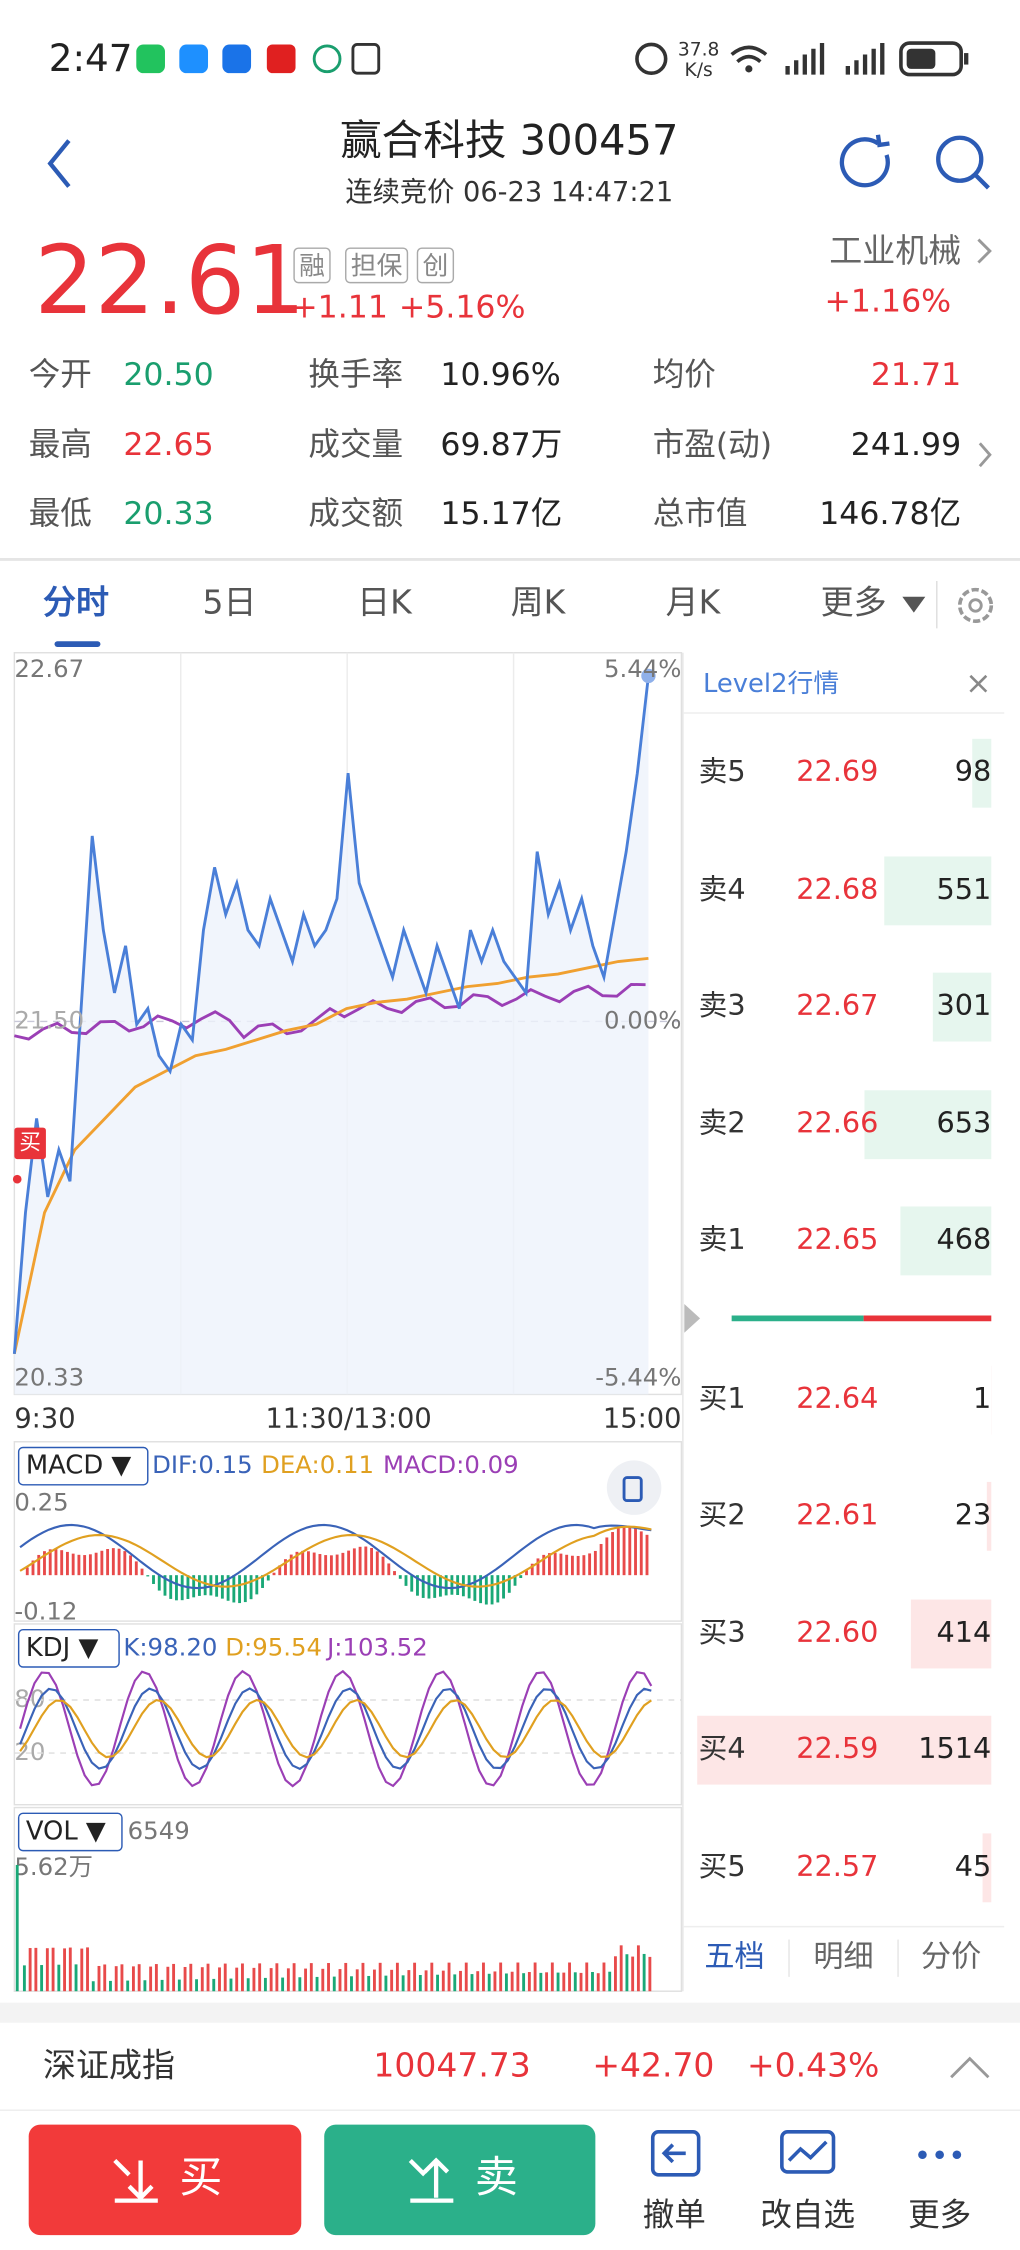 This screenshot has width=1020, height=2250. I want to click on stat-label: 换手率, so click(355, 375).